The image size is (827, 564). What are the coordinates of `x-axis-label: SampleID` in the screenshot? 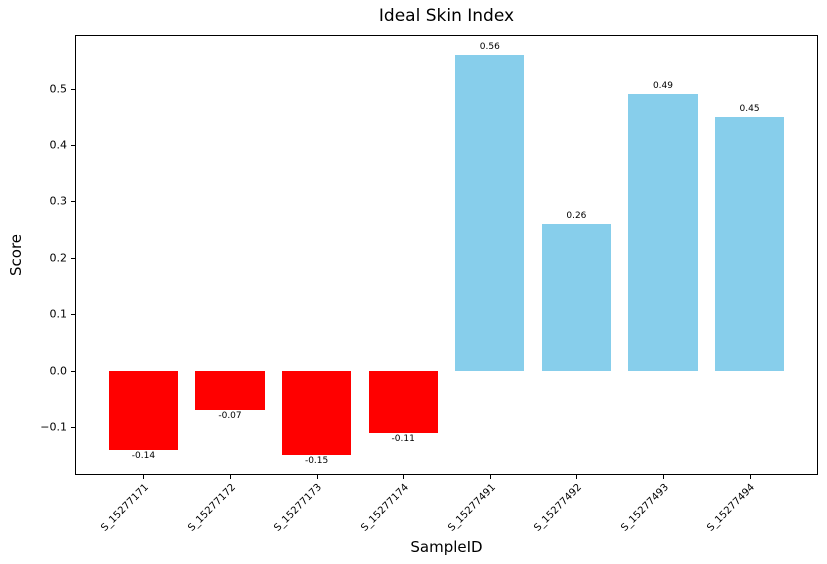 It's located at (446, 547).